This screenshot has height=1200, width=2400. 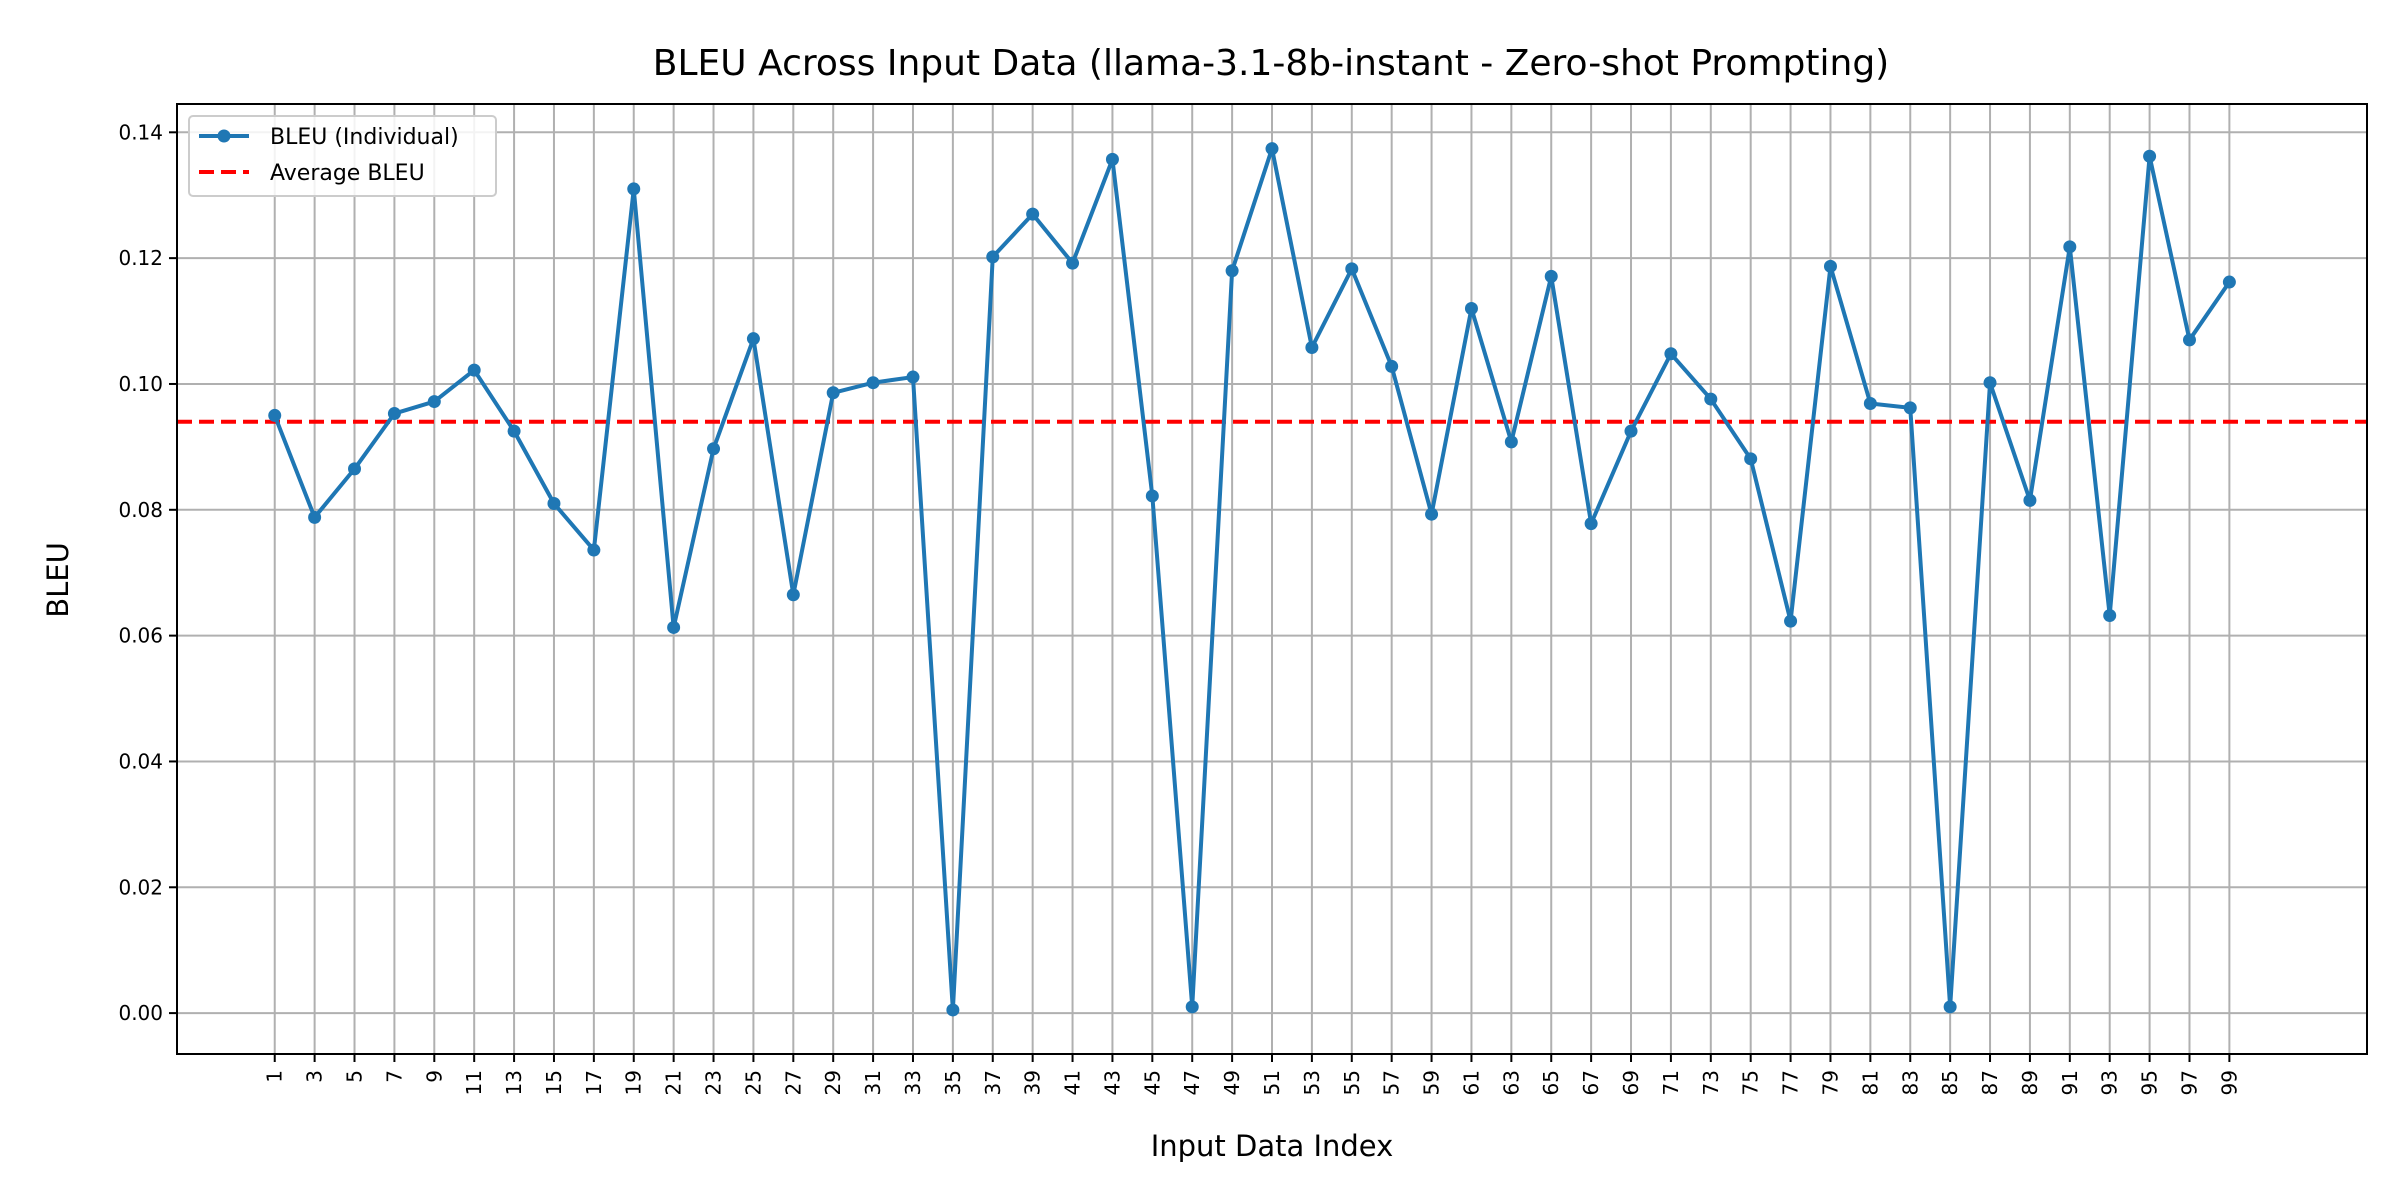 What do you see at coordinates (434, 1076) in the screenshot?
I see `x-tick-label: 9` at bounding box center [434, 1076].